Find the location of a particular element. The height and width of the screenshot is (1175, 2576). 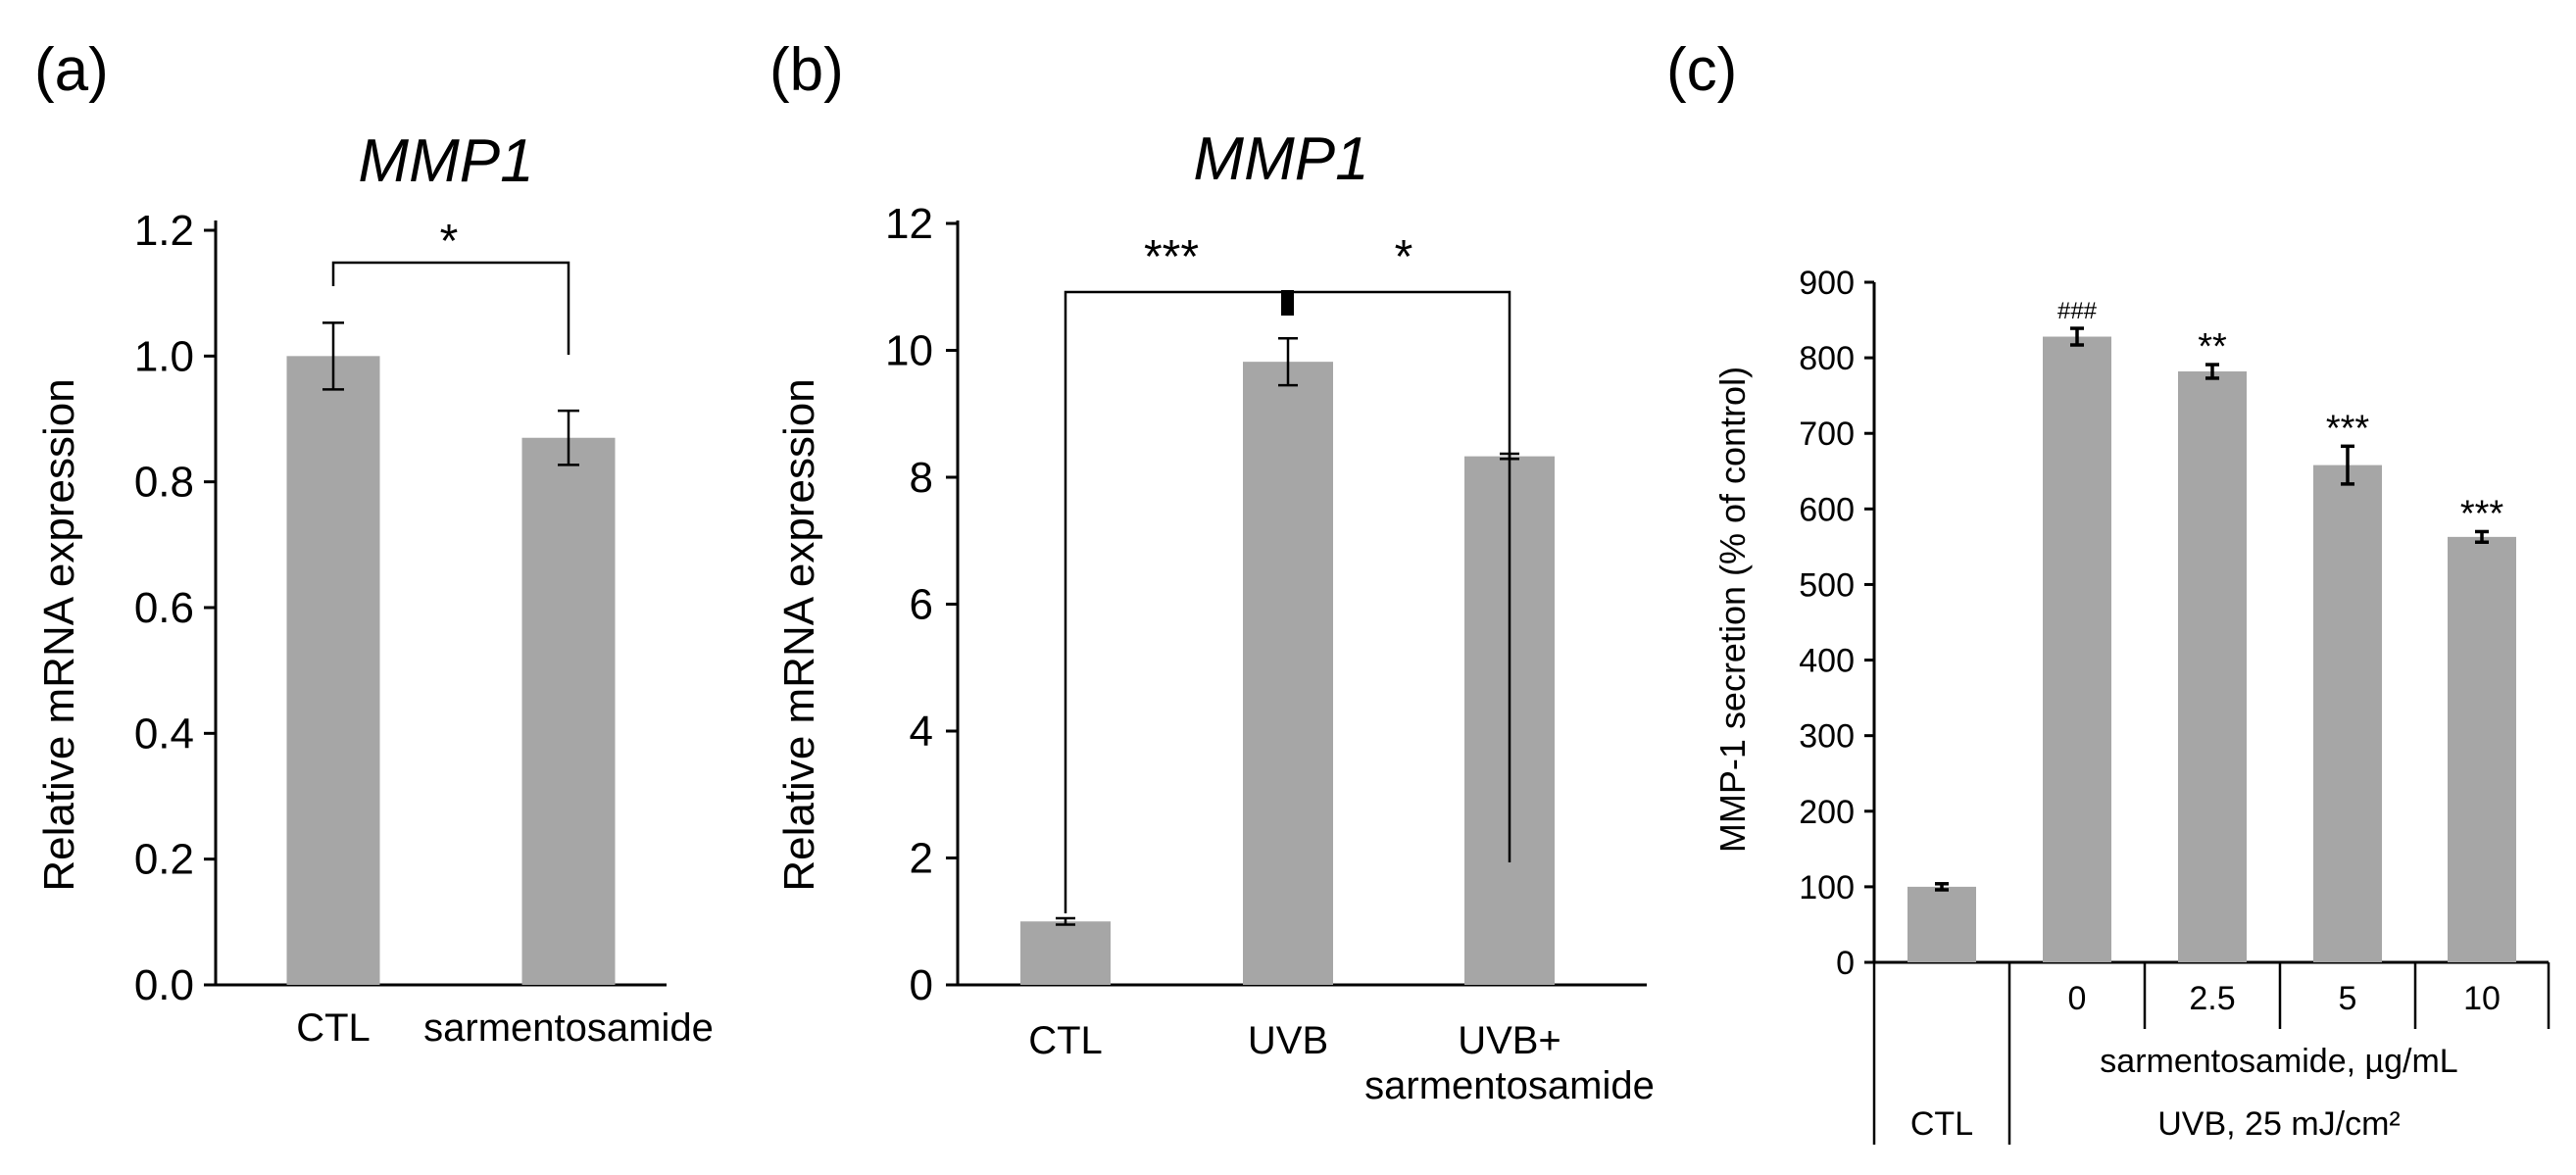

y-tick-label: 200 is located at coordinates (1827, 812).